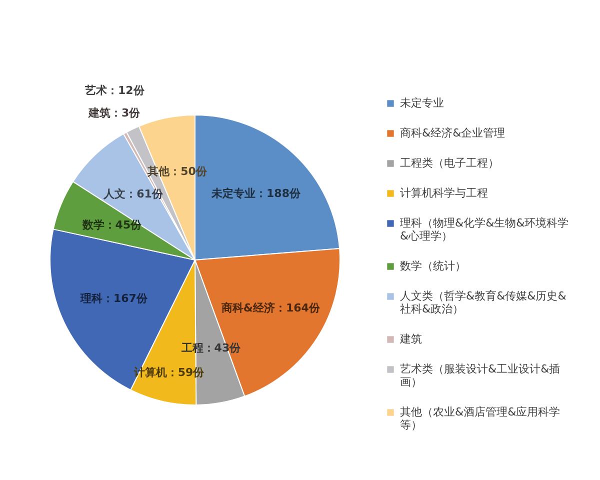  Describe the element at coordinates (480, 375) in the screenshot. I see `legend-label: 艺术类（服装设计&工业设计&插画）` at that location.